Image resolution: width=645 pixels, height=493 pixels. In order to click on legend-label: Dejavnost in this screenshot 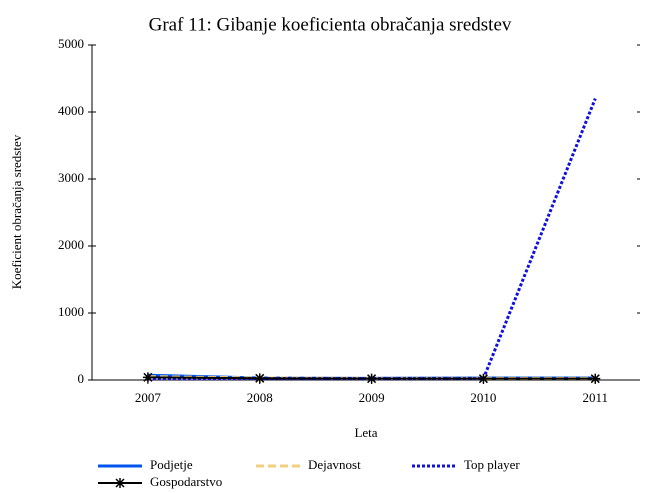, I will do `click(334, 464)`.